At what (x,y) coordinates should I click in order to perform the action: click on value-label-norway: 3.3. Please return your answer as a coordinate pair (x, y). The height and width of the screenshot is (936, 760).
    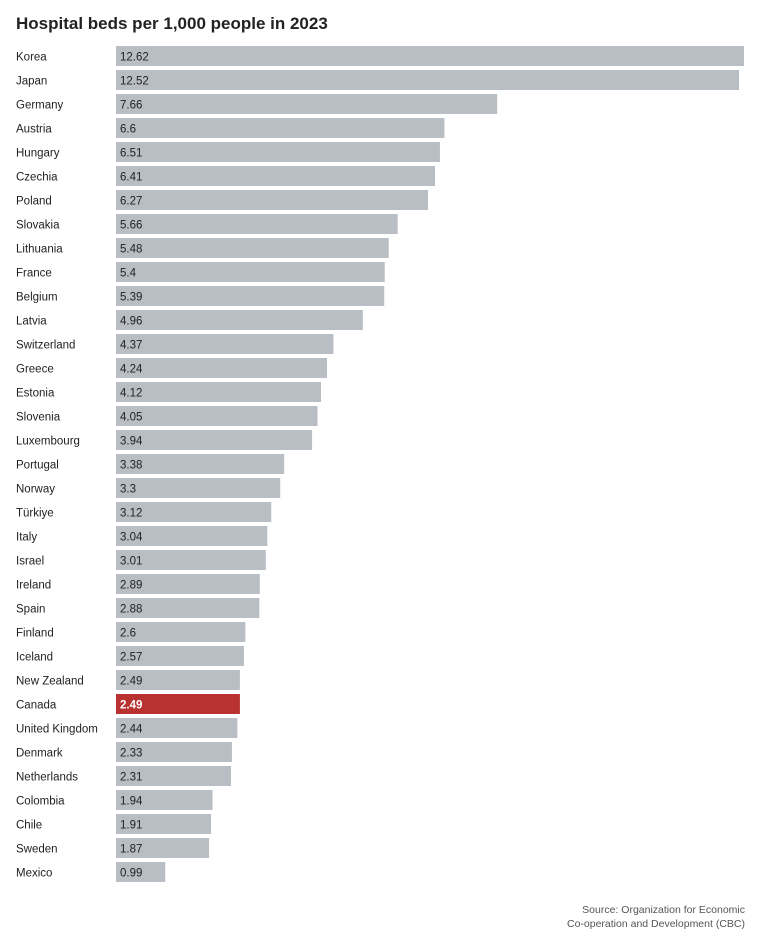
    Looking at the image, I should click on (128, 490).